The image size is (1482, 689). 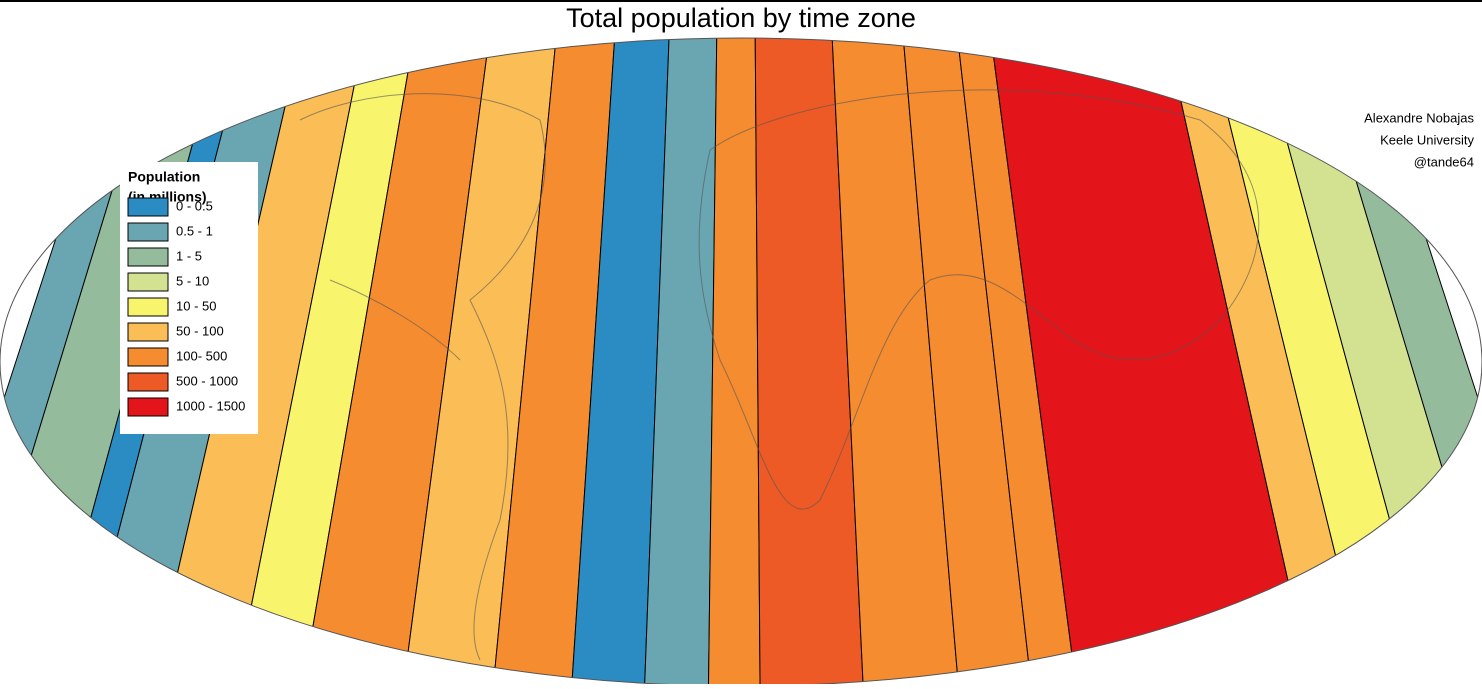 What do you see at coordinates (741, 18) in the screenshot?
I see `map-title: Total population by time zone` at bounding box center [741, 18].